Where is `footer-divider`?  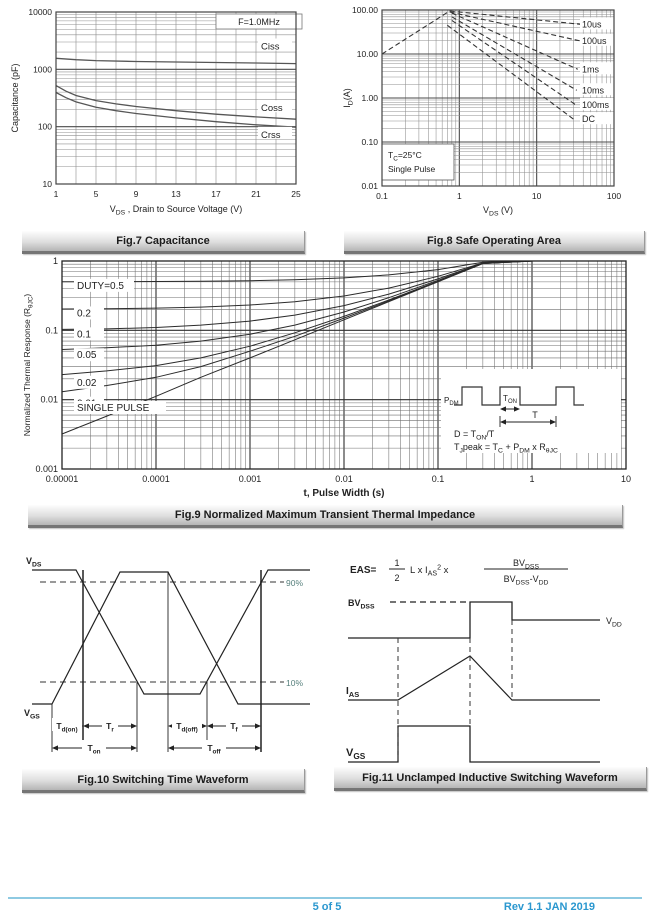 footer-divider is located at coordinates (325, 898).